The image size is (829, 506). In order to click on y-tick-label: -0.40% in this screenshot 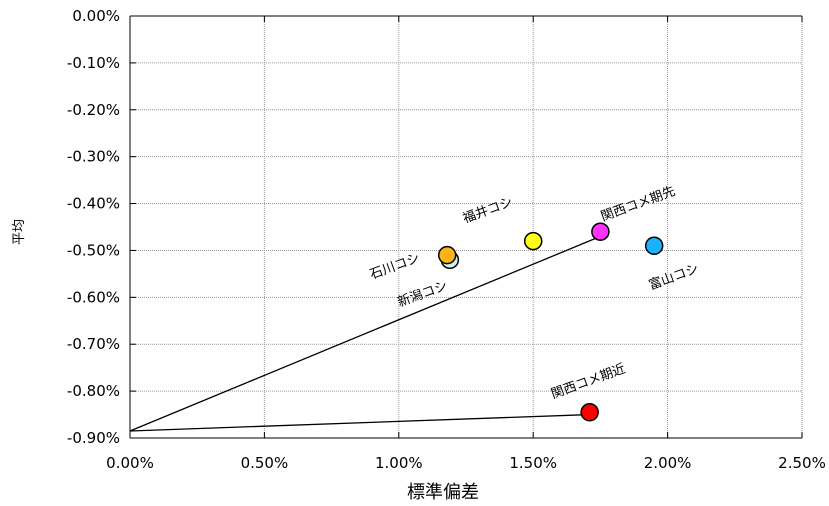, I will do `click(93, 204)`.